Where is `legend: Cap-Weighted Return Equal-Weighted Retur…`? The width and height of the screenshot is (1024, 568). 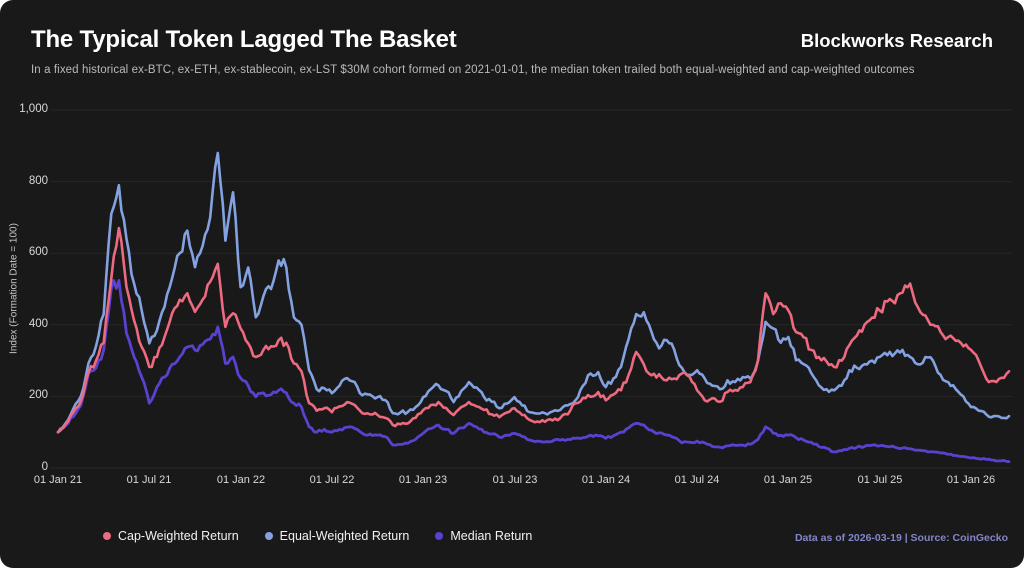
legend: Cap-Weighted Return Equal-Weighted Retur… is located at coordinates (317, 536).